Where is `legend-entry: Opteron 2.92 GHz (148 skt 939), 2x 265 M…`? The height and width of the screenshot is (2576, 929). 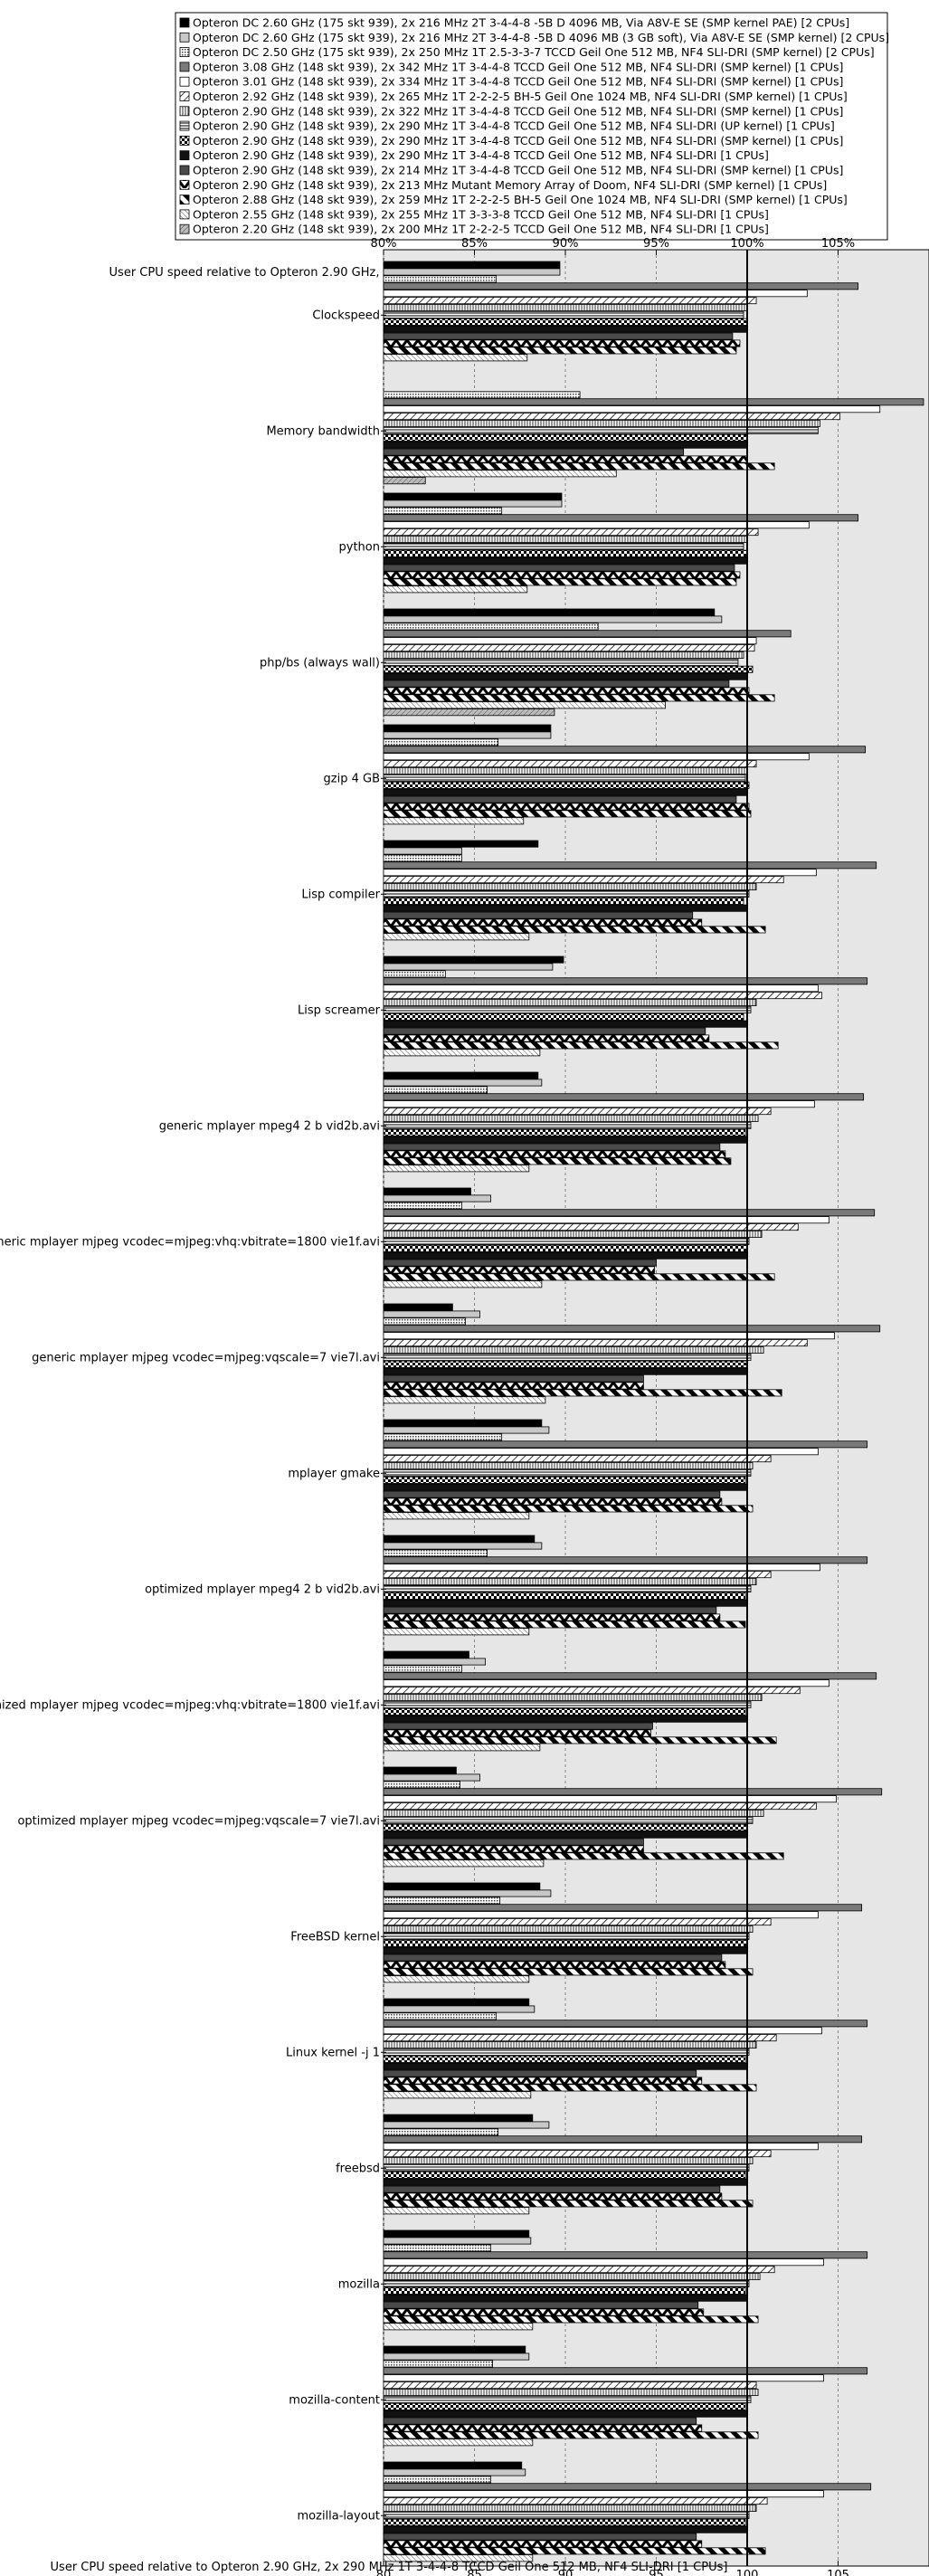
legend-entry: Opteron 2.92 GHz (148 skt 939), 2x 265 M… is located at coordinates (520, 96).